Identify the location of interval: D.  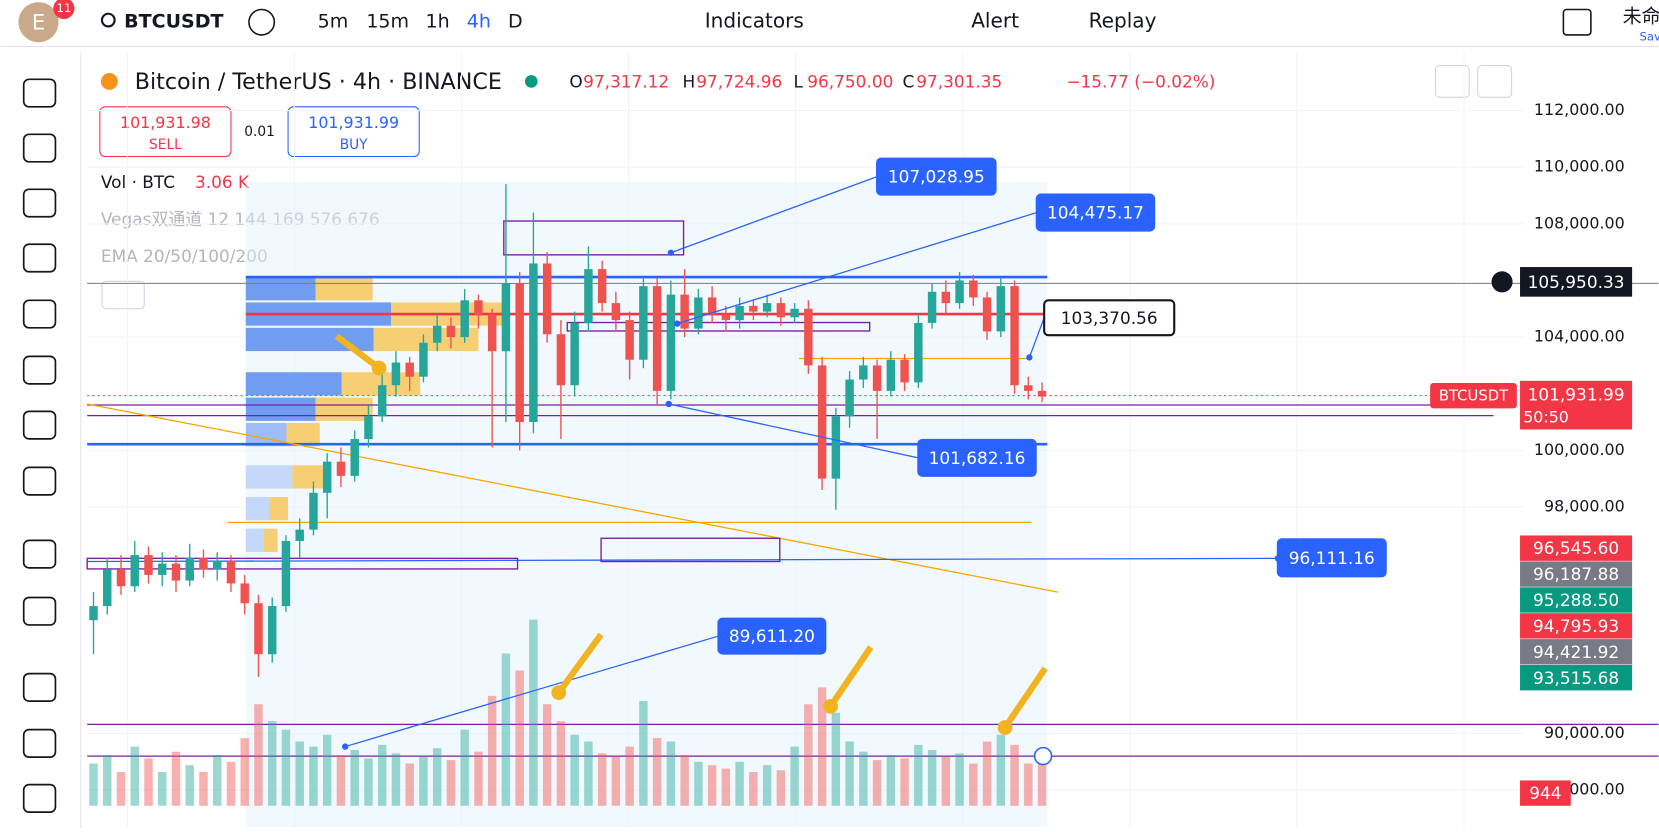
(515, 22).